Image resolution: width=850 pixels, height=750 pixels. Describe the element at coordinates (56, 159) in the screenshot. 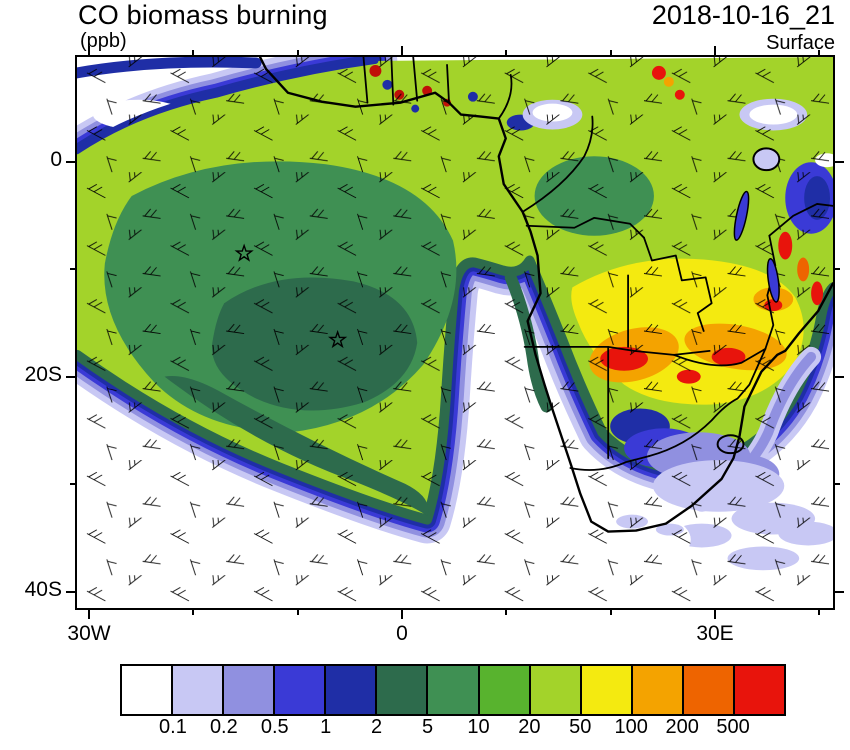

I see `y-axis-label: 0` at that location.